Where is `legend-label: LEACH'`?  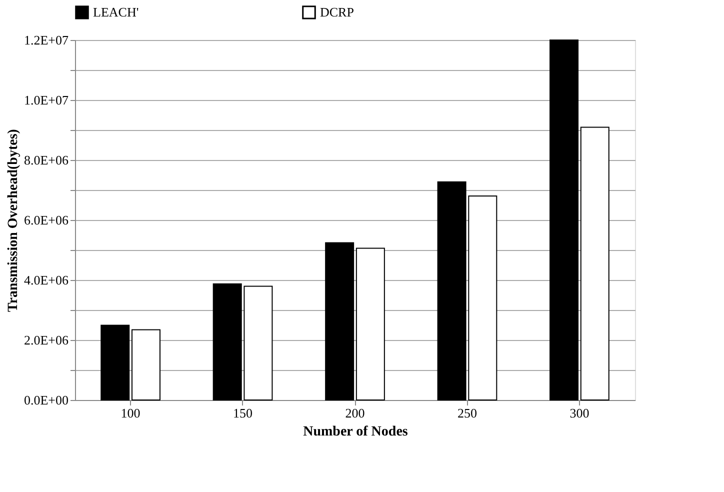
legend-label: LEACH' is located at coordinates (116, 12).